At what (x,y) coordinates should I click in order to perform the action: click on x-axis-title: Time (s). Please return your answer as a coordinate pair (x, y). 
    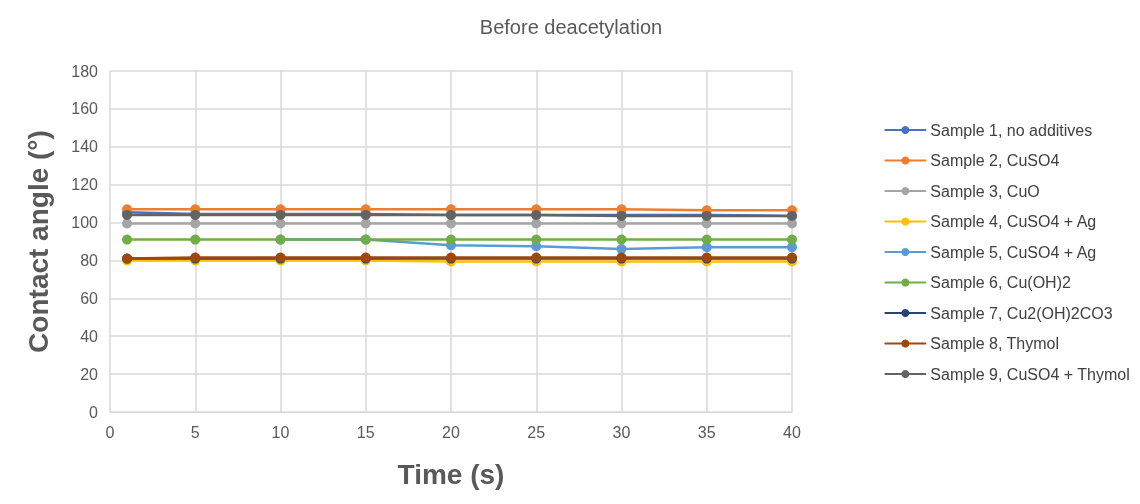
    Looking at the image, I should click on (451, 474).